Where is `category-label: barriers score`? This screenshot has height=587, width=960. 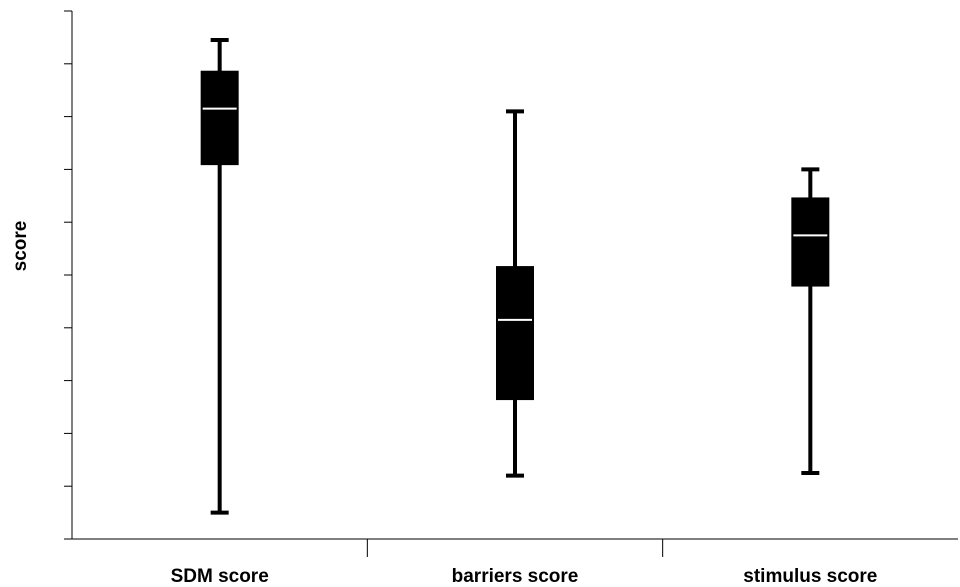
category-label: barriers score is located at coordinates (515, 576).